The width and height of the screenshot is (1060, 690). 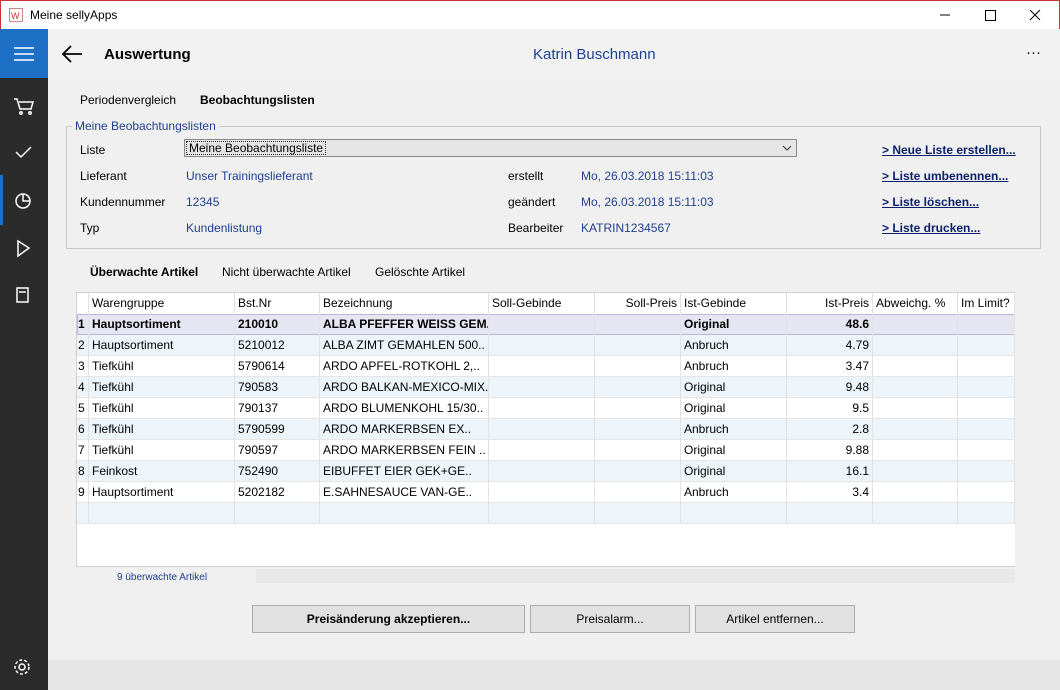 What do you see at coordinates (103, 176) in the screenshot?
I see `field-label: Lieferant` at bounding box center [103, 176].